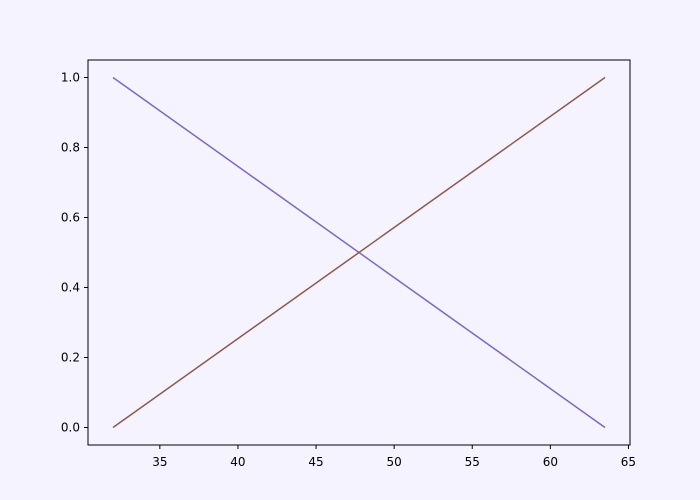 This screenshot has width=700, height=500. What do you see at coordinates (70, 218) in the screenshot?
I see `y-tick-label: 0.6` at bounding box center [70, 218].